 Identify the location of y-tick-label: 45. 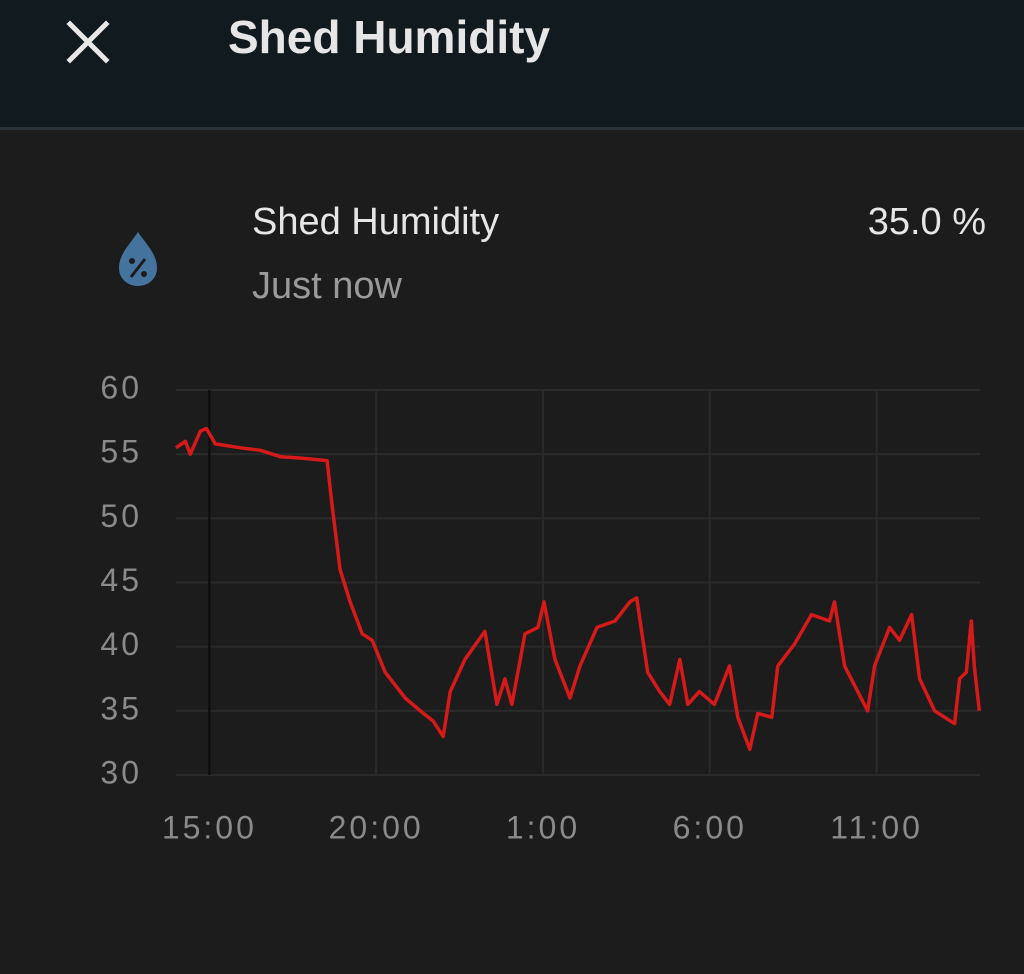
(121, 580).